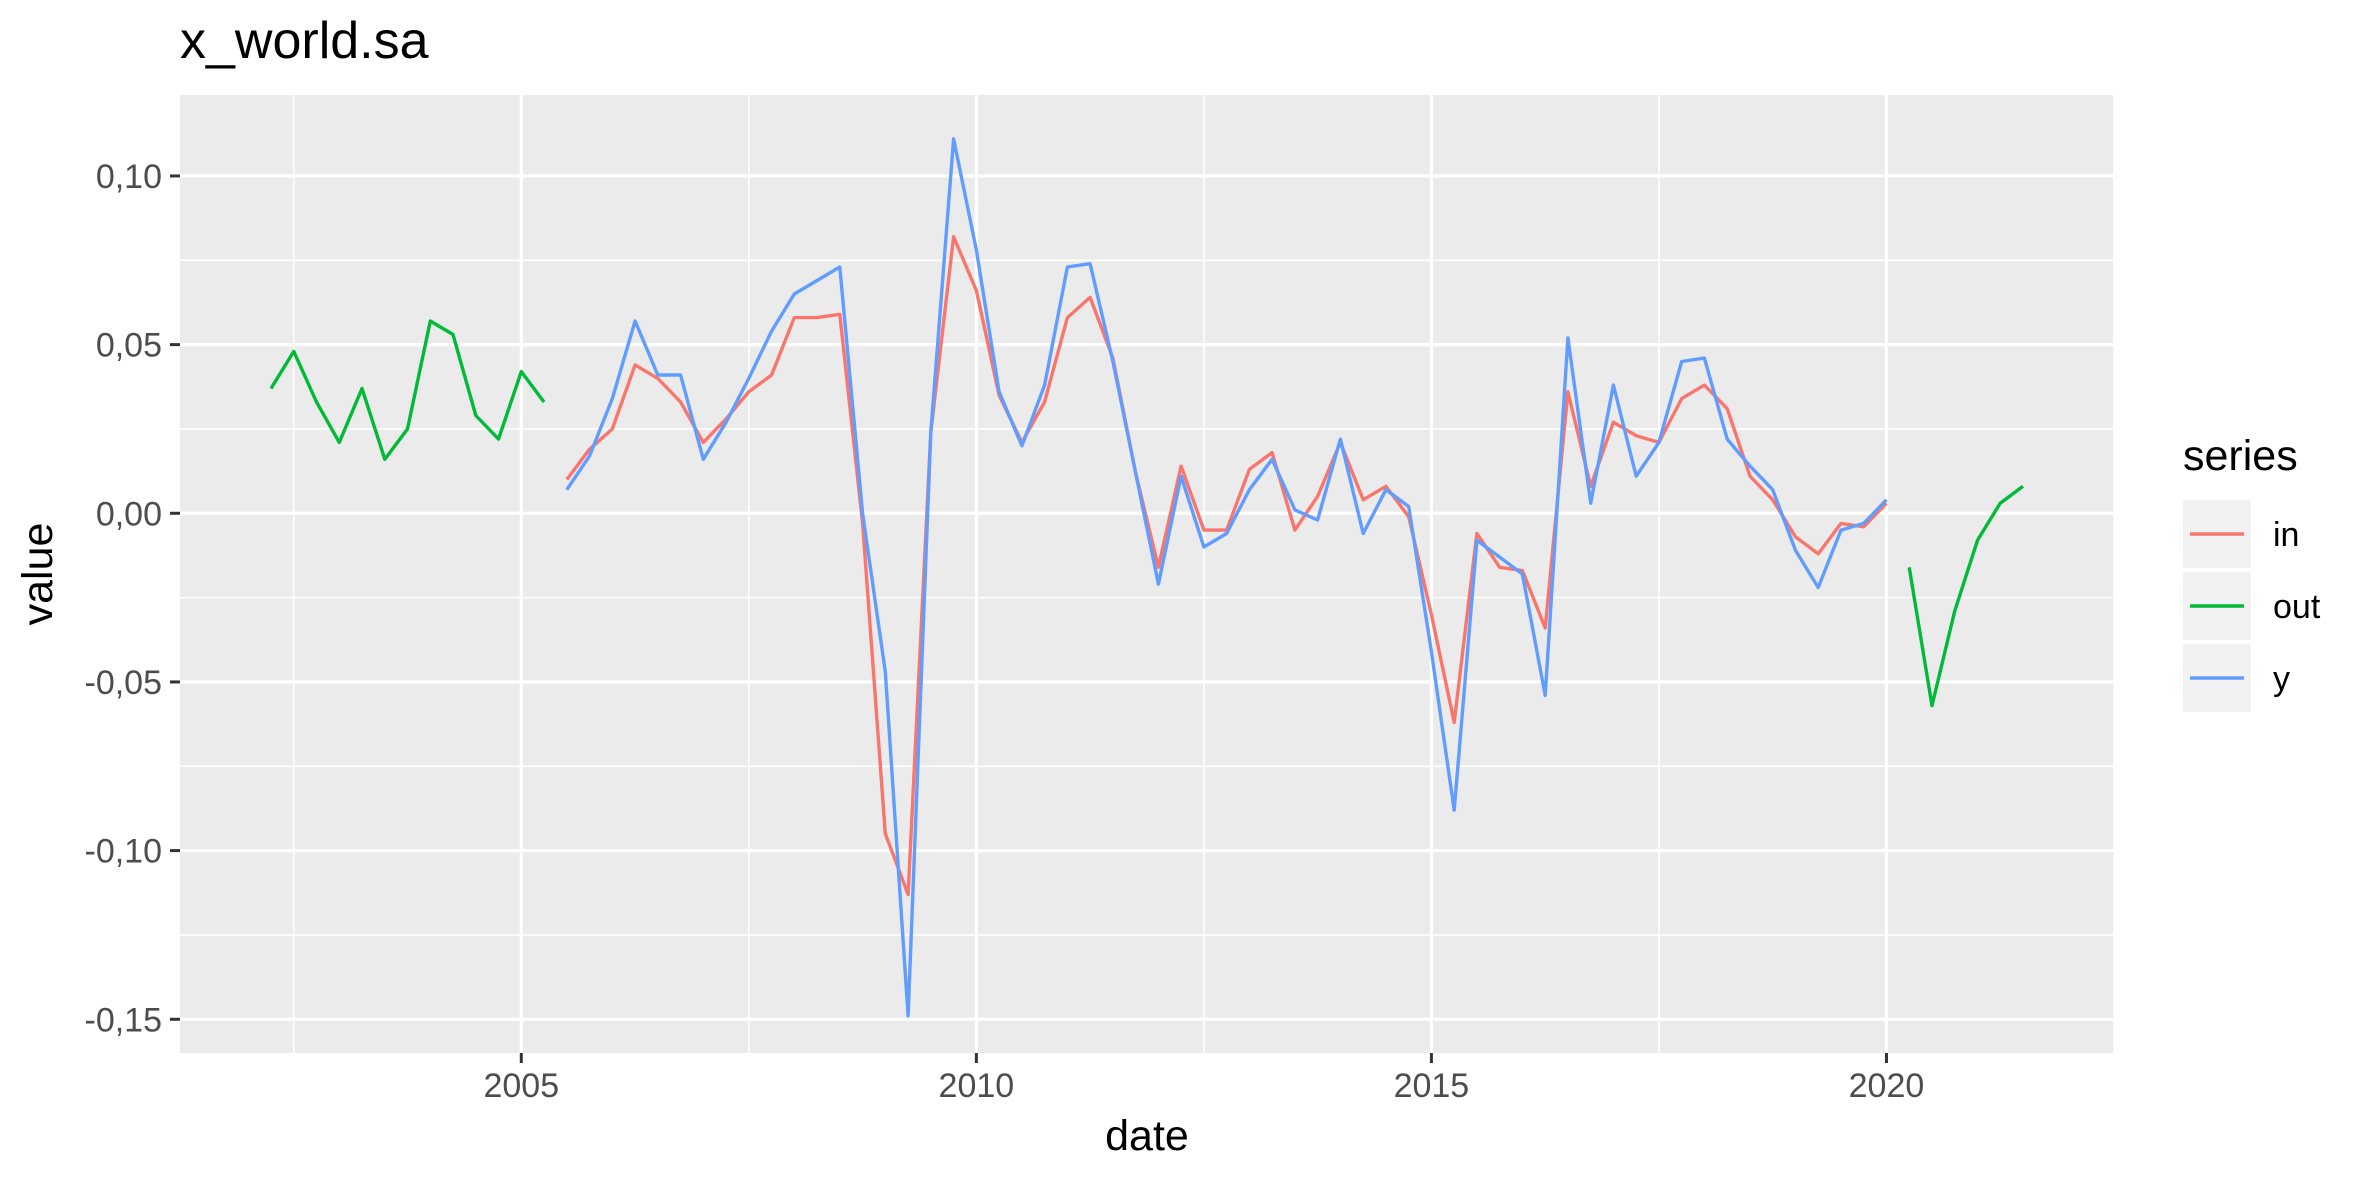  I want to click on y-tick-label-5: -0,15, so click(124, 1020).